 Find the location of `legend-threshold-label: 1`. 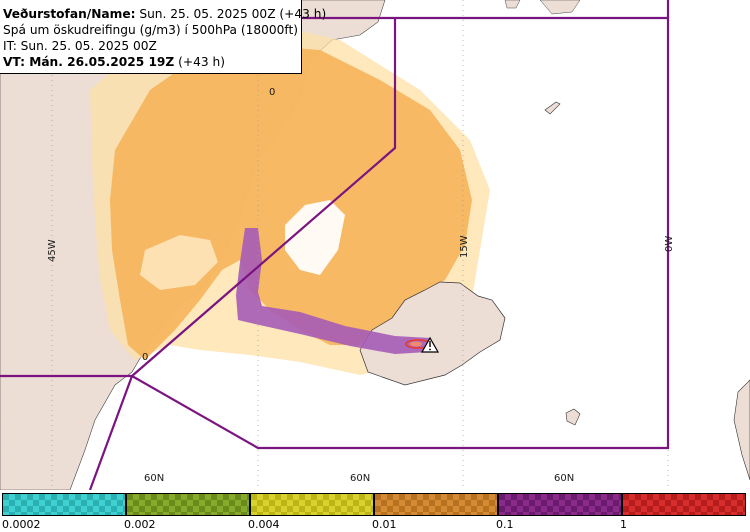

legend-threshold-label: 1 is located at coordinates (623, 524).